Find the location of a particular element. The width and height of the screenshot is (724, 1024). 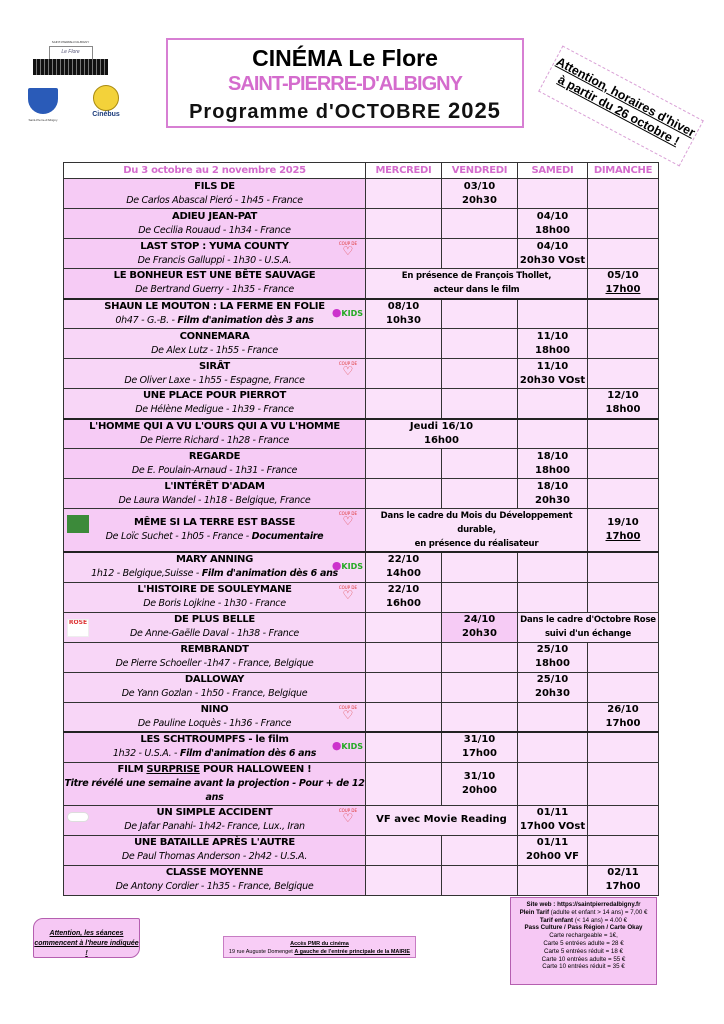

film-title: CONNEMARA is located at coordinates (214, 336).